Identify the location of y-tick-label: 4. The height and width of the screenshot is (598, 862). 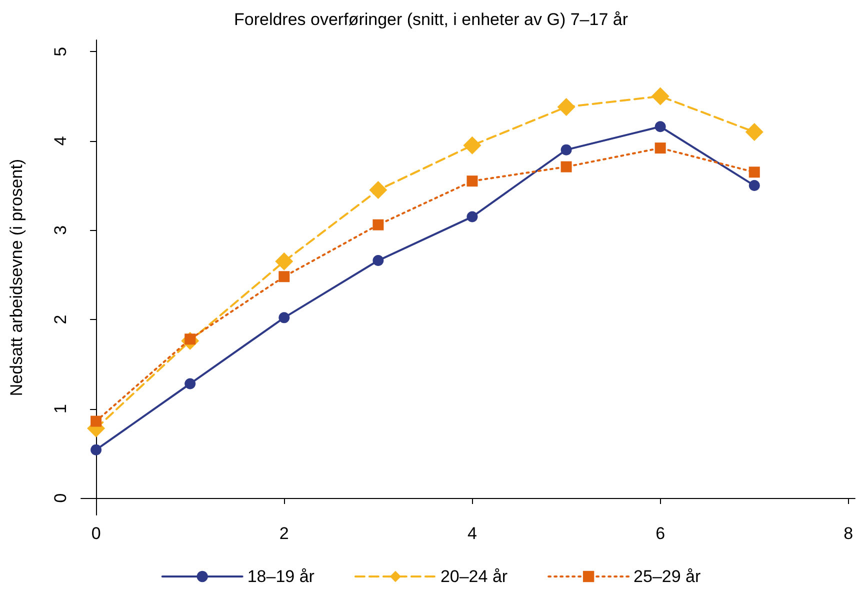
(60, 141).